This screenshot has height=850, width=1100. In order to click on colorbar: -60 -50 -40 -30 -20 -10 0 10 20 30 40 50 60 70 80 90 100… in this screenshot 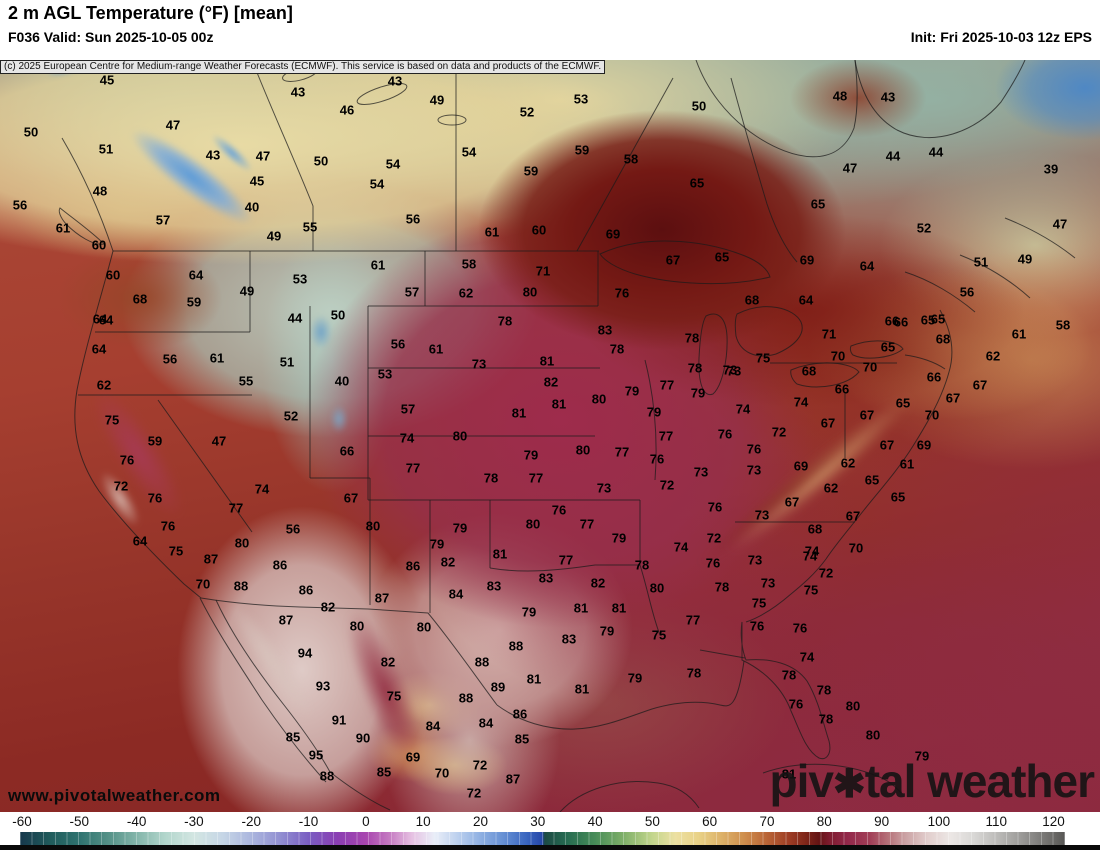, I will do `click(550, 831)`.